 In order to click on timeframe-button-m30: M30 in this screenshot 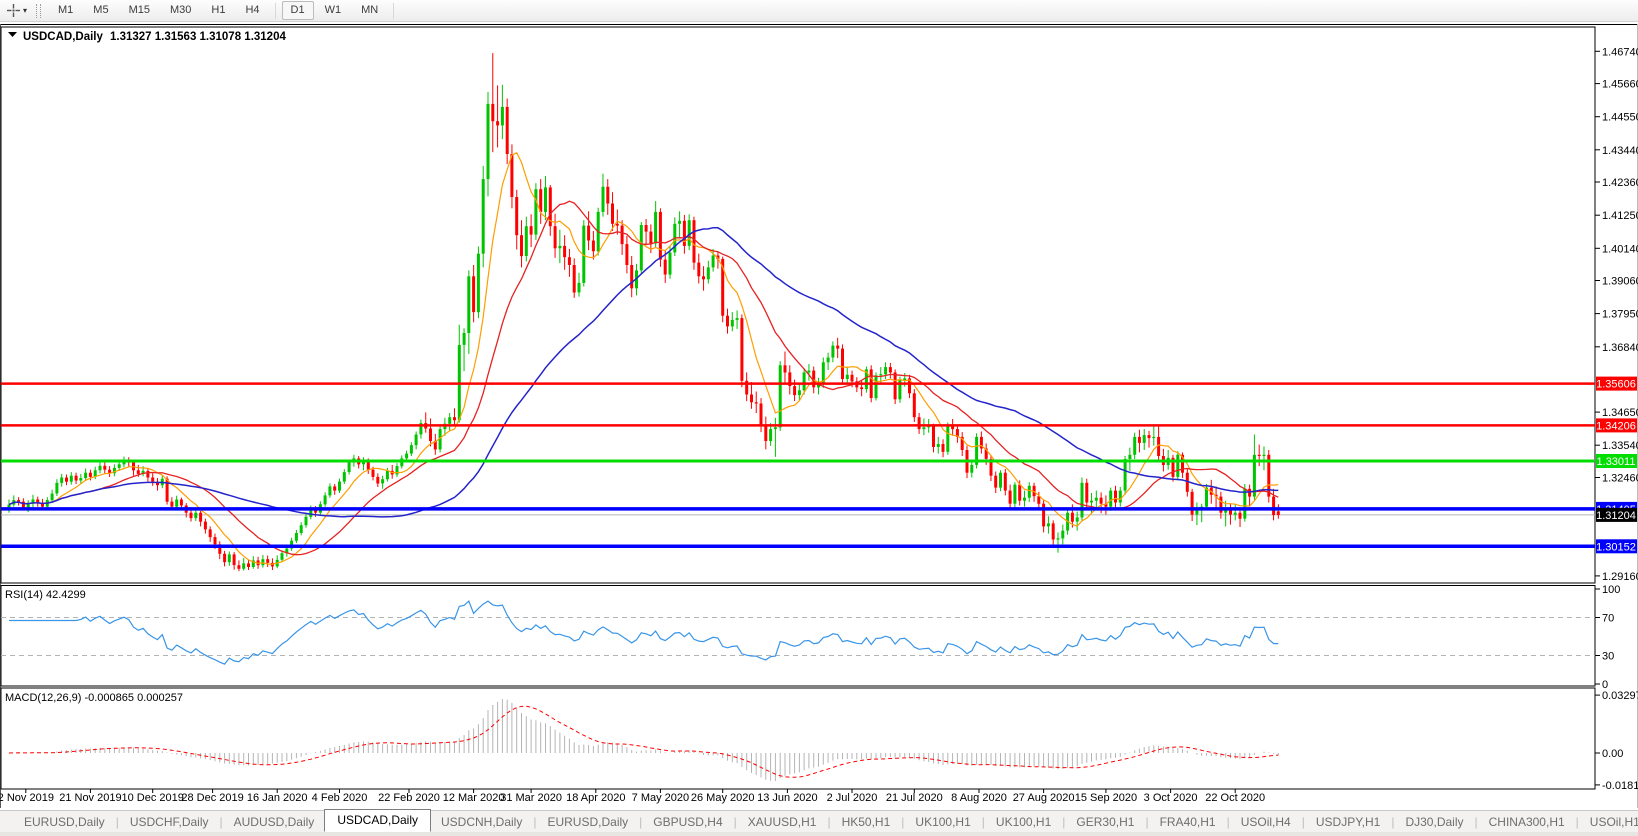, I will do `click(180, 10)`.